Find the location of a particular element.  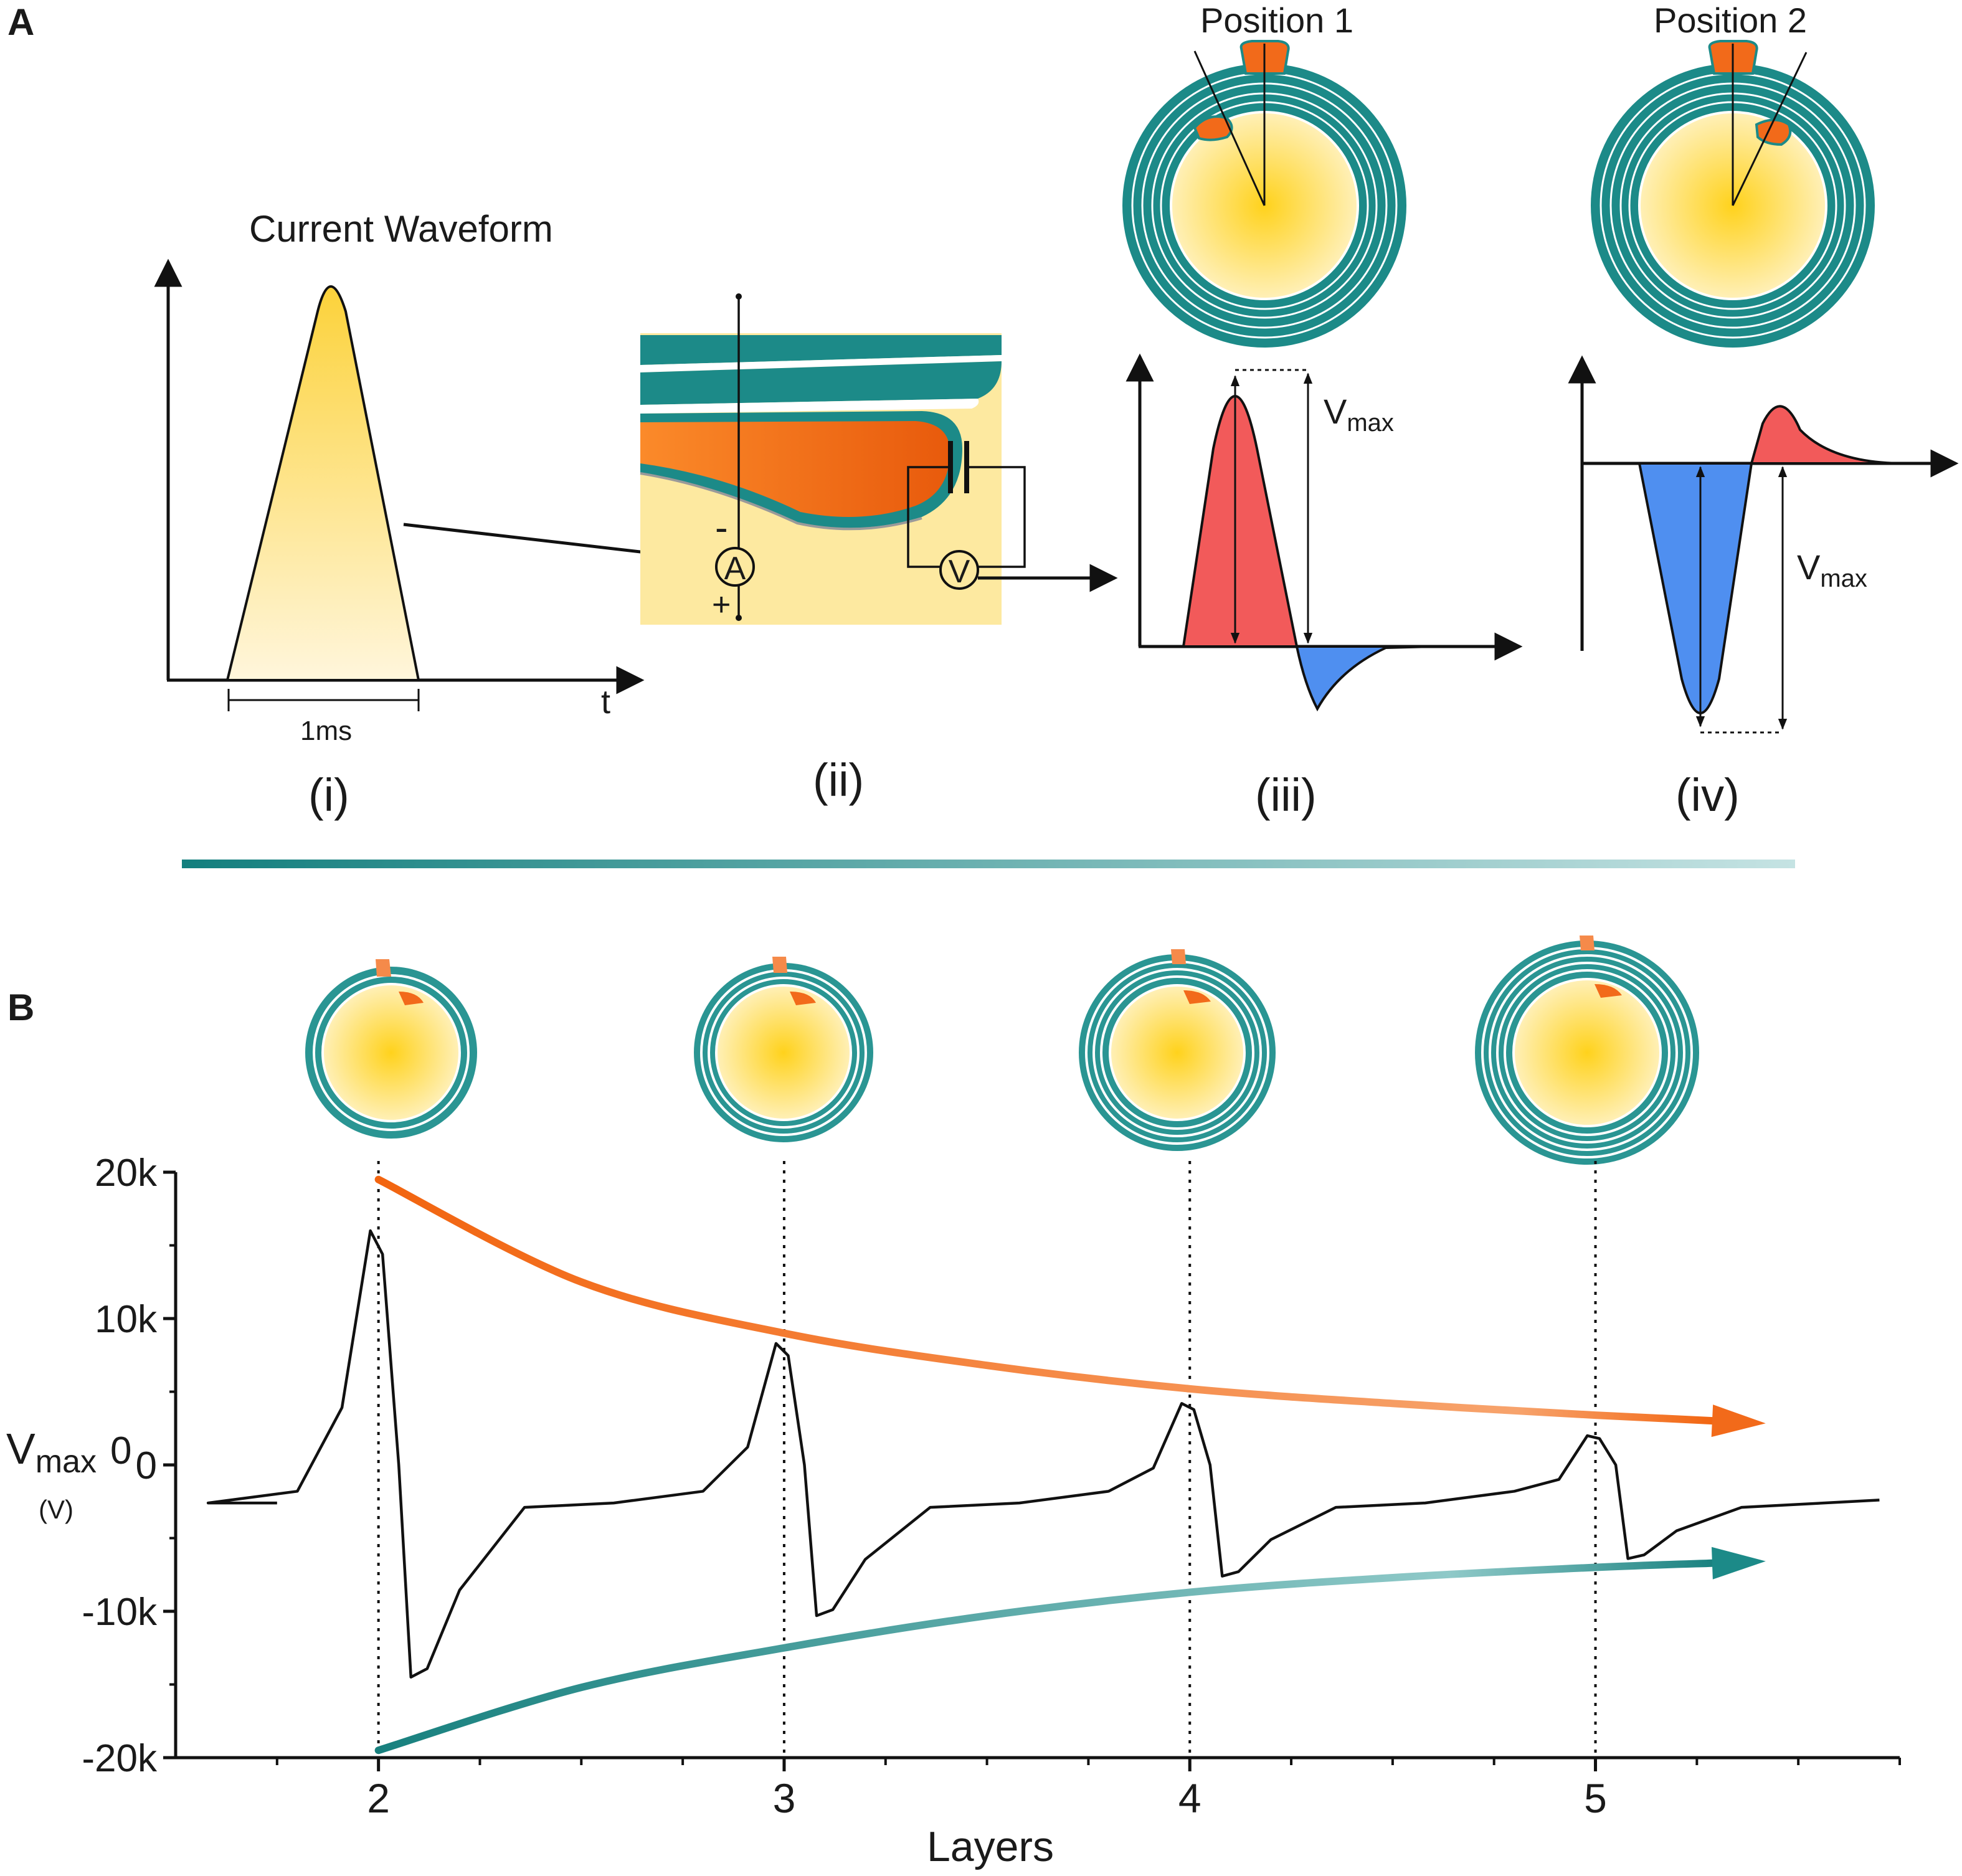

voltage-trace-position-1: Vmax (iii) is located at coordinates (1324, 587).